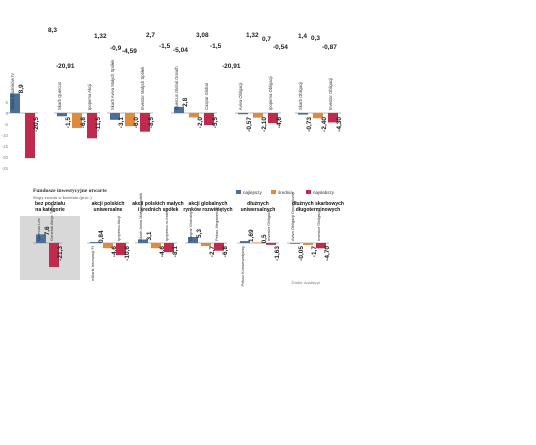 The width and height of the screenshot is (536, 445). Describe the element at coordinates (98, 124) in the screenshot. I see `top-bar-value-label: -11,5` at that location.